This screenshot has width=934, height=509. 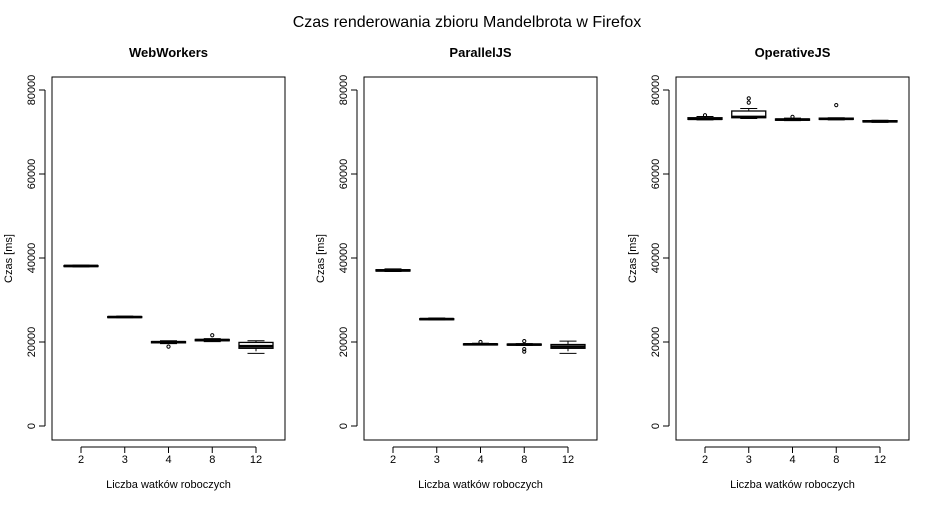 What do you see at coordinates (480, 52) in the screenshot?
I see `panel-title: ParallelJS` at bounding box center [480, 52].